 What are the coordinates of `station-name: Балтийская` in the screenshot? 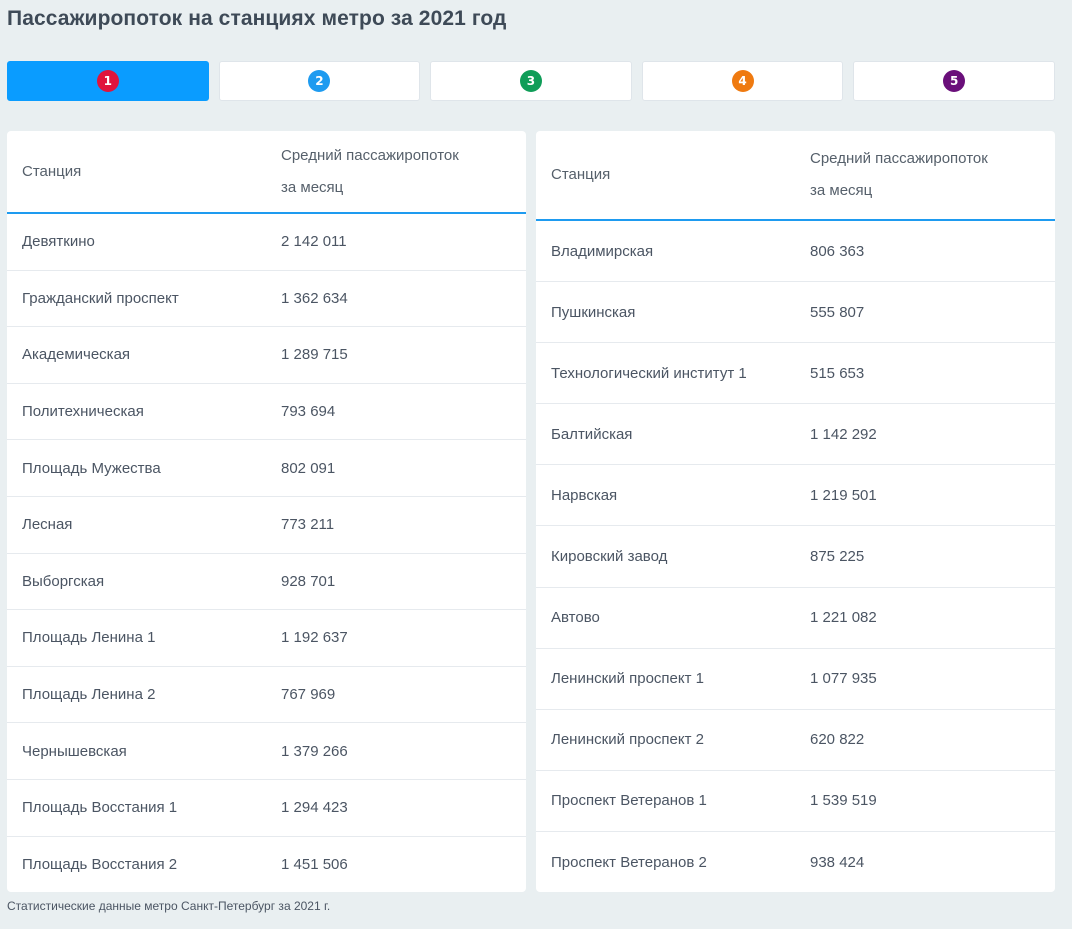 It's located at (592, 434).